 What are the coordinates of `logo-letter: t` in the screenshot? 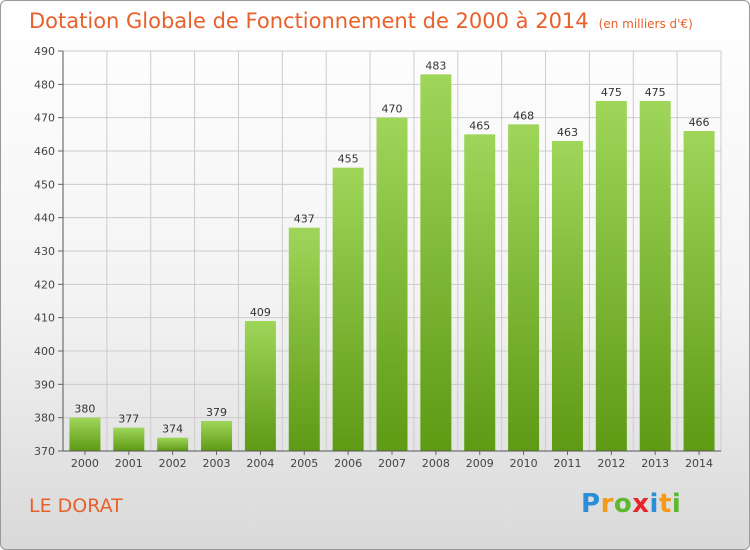 It's located at (665, 504).